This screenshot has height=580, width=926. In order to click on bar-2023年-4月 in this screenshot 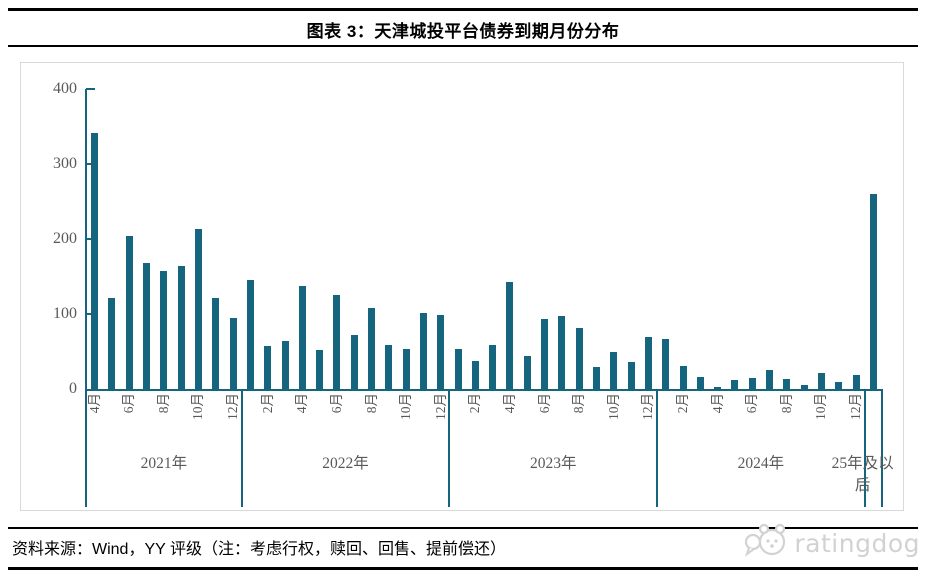, I will do `click(510, 335)`.